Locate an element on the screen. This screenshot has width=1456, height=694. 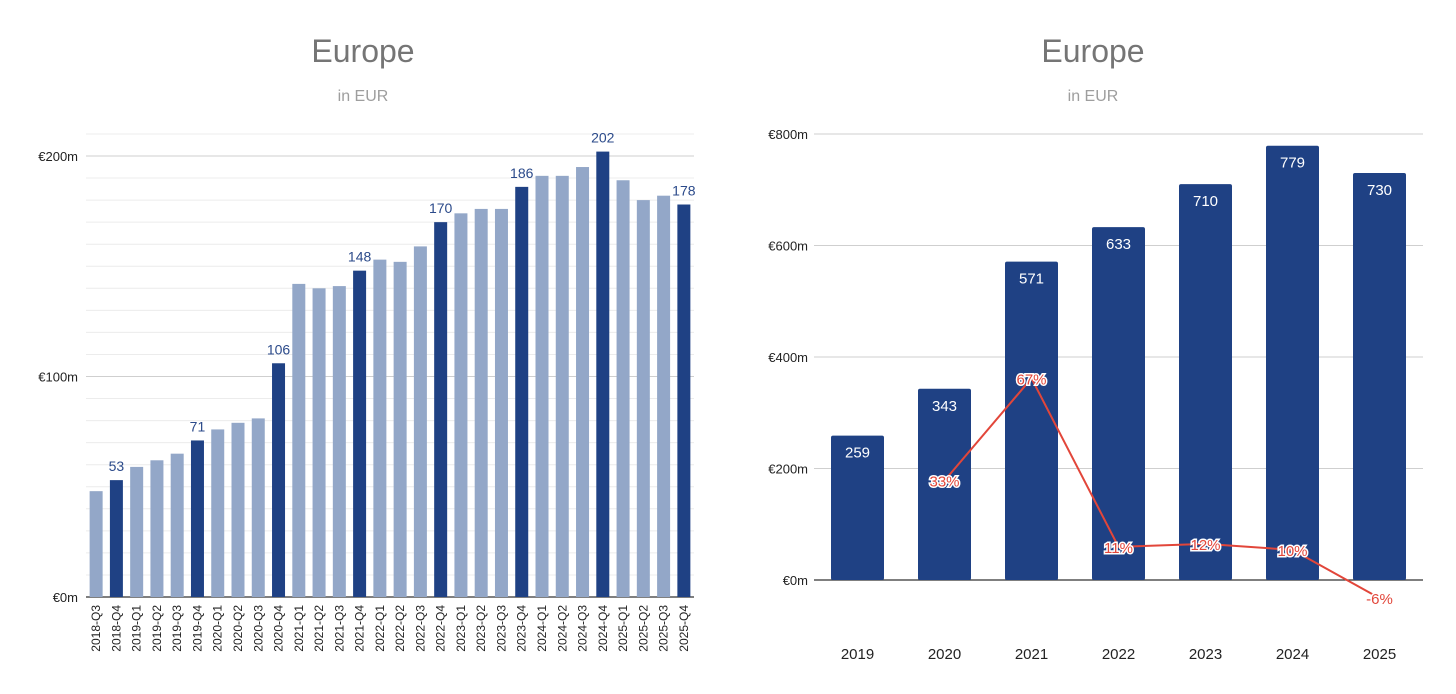
x-tick-2023-Q1: 2023-Q1 is located at coordinates (461, 628).